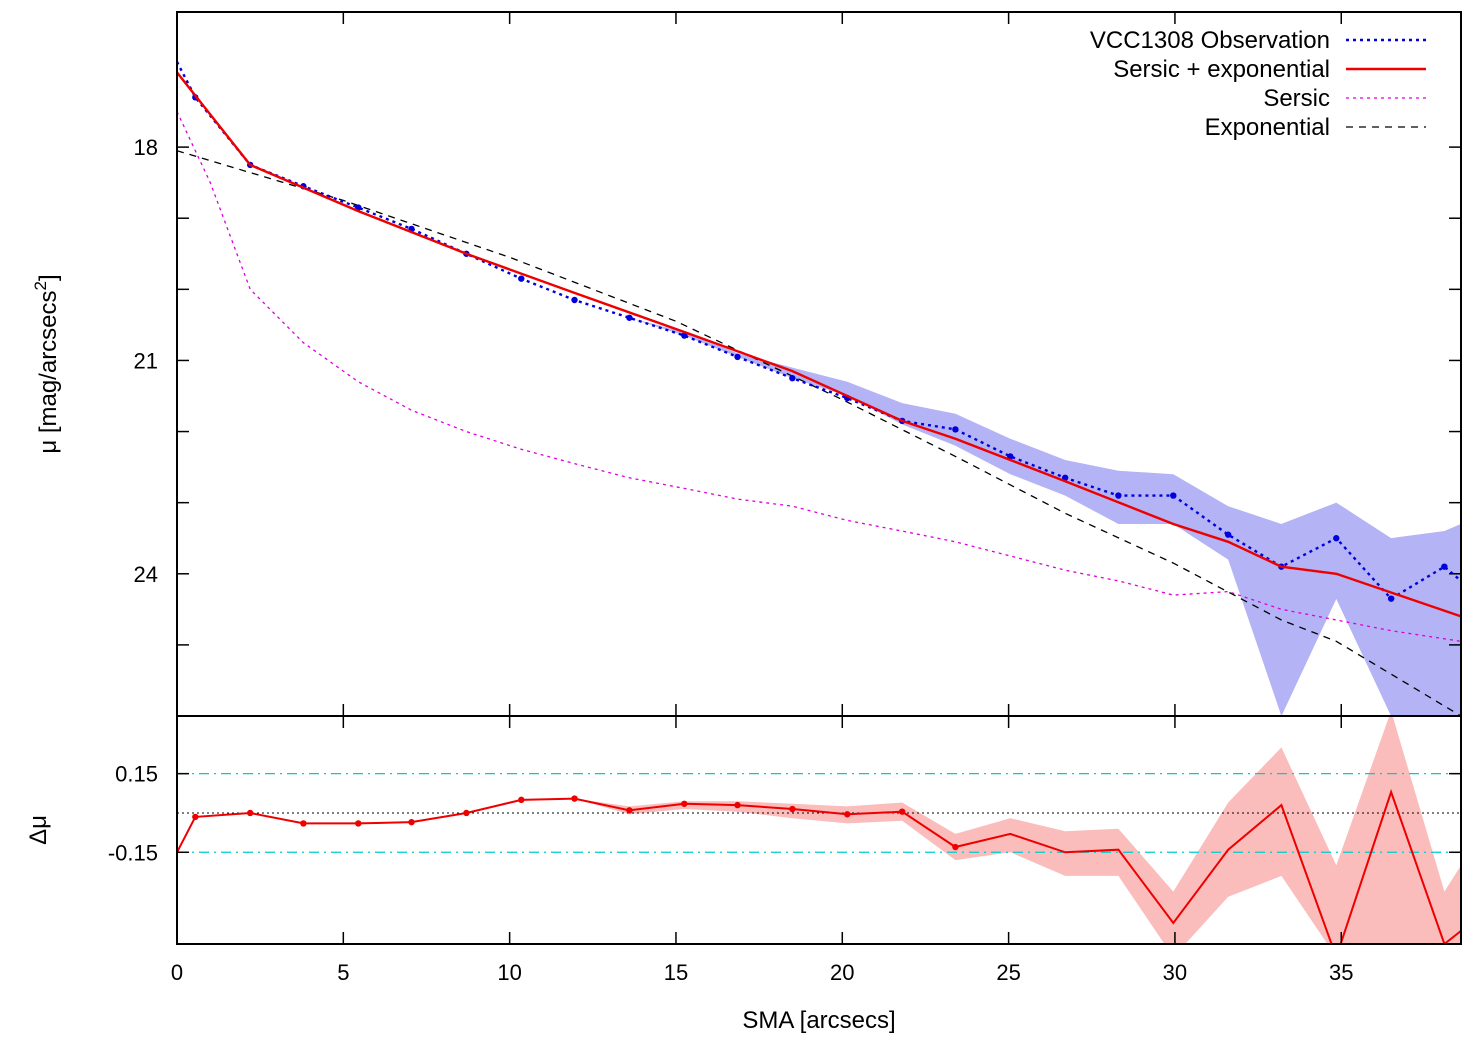 This screenshot has width=1482, height=1044. I want to click on residual-lines, so click(819, 858).